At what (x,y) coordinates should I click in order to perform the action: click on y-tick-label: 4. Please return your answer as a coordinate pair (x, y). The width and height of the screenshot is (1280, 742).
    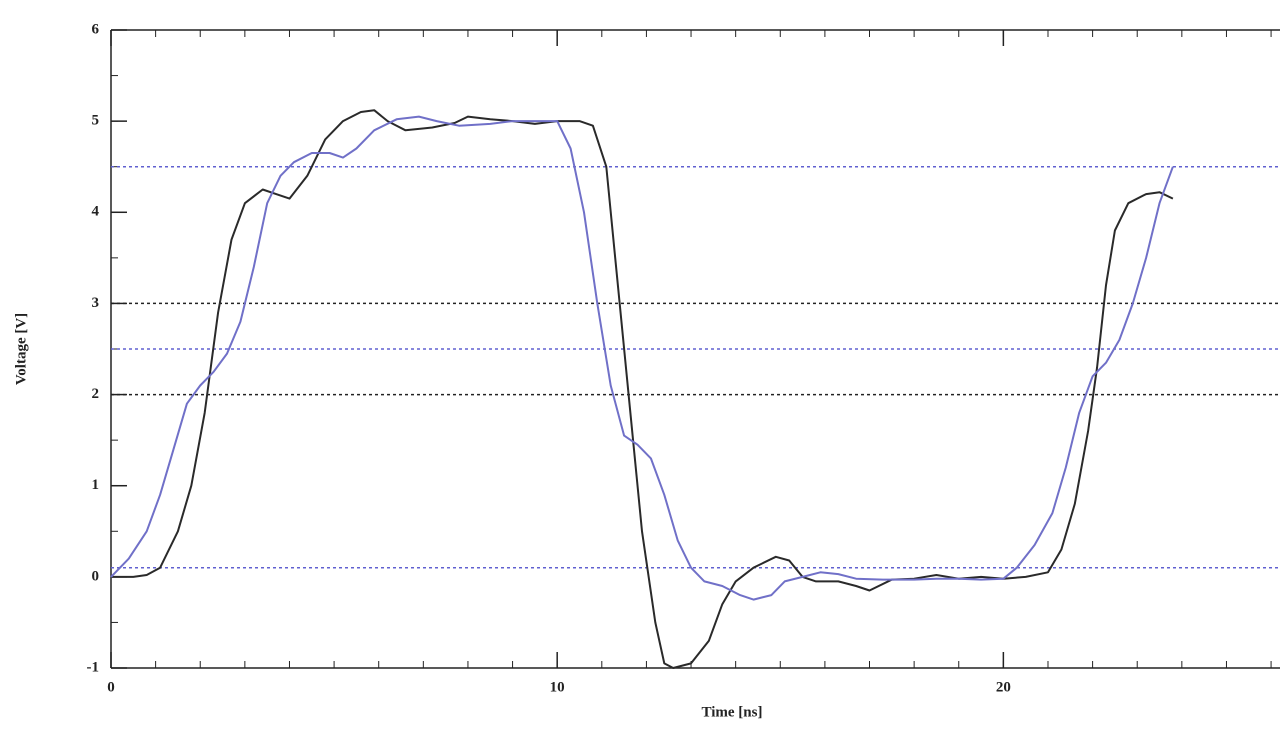
    Looking at the image, I should click on (96, 212).